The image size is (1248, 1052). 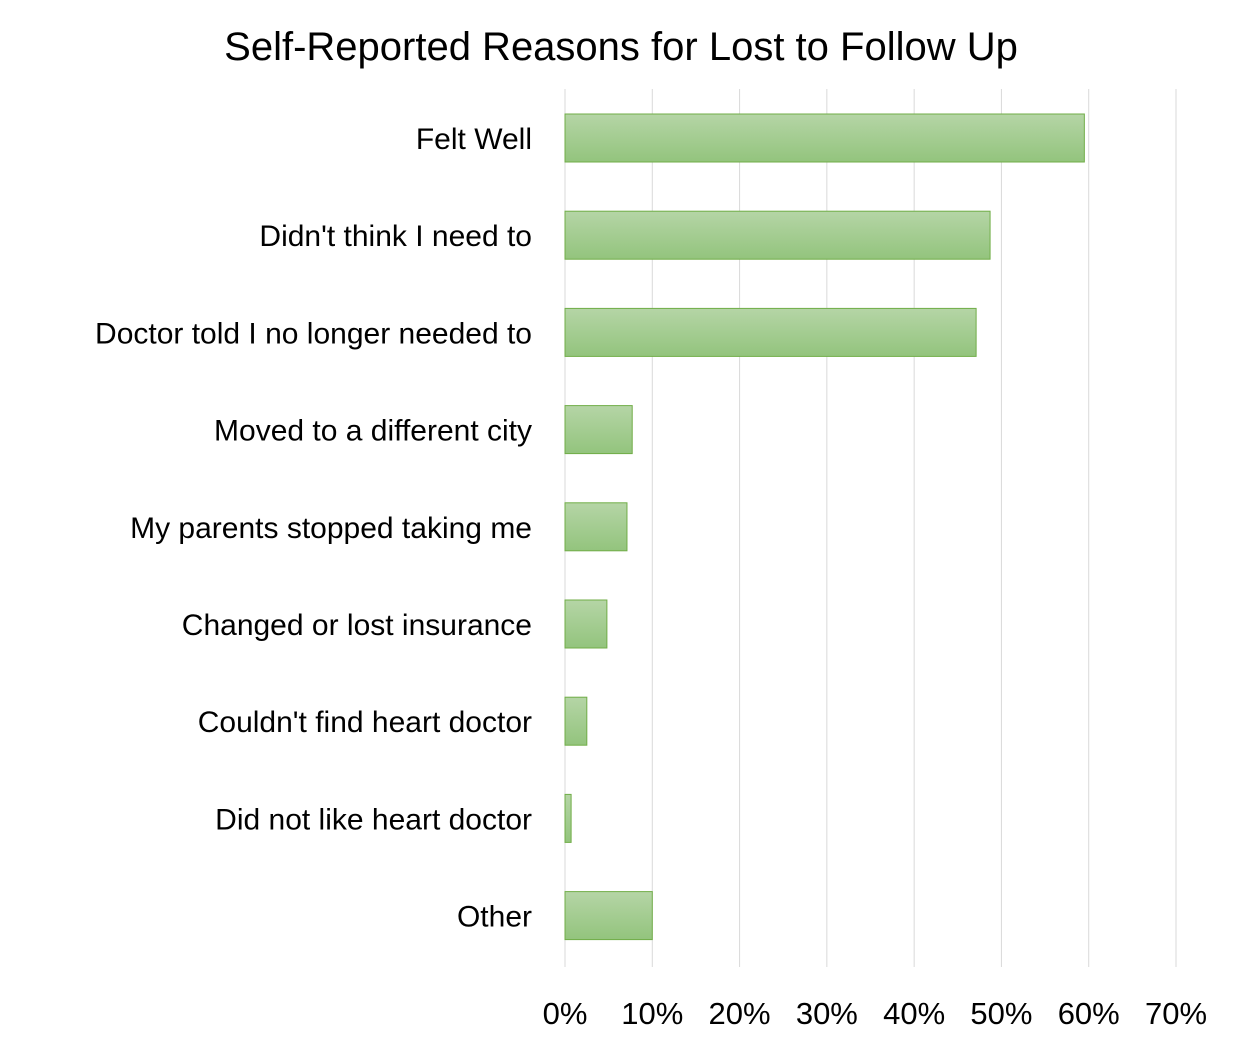 What do you see at coordinates (652, 1013) in the screenshot?
I see `x-tick-label: 10%` at bounding box center [652, 1013].